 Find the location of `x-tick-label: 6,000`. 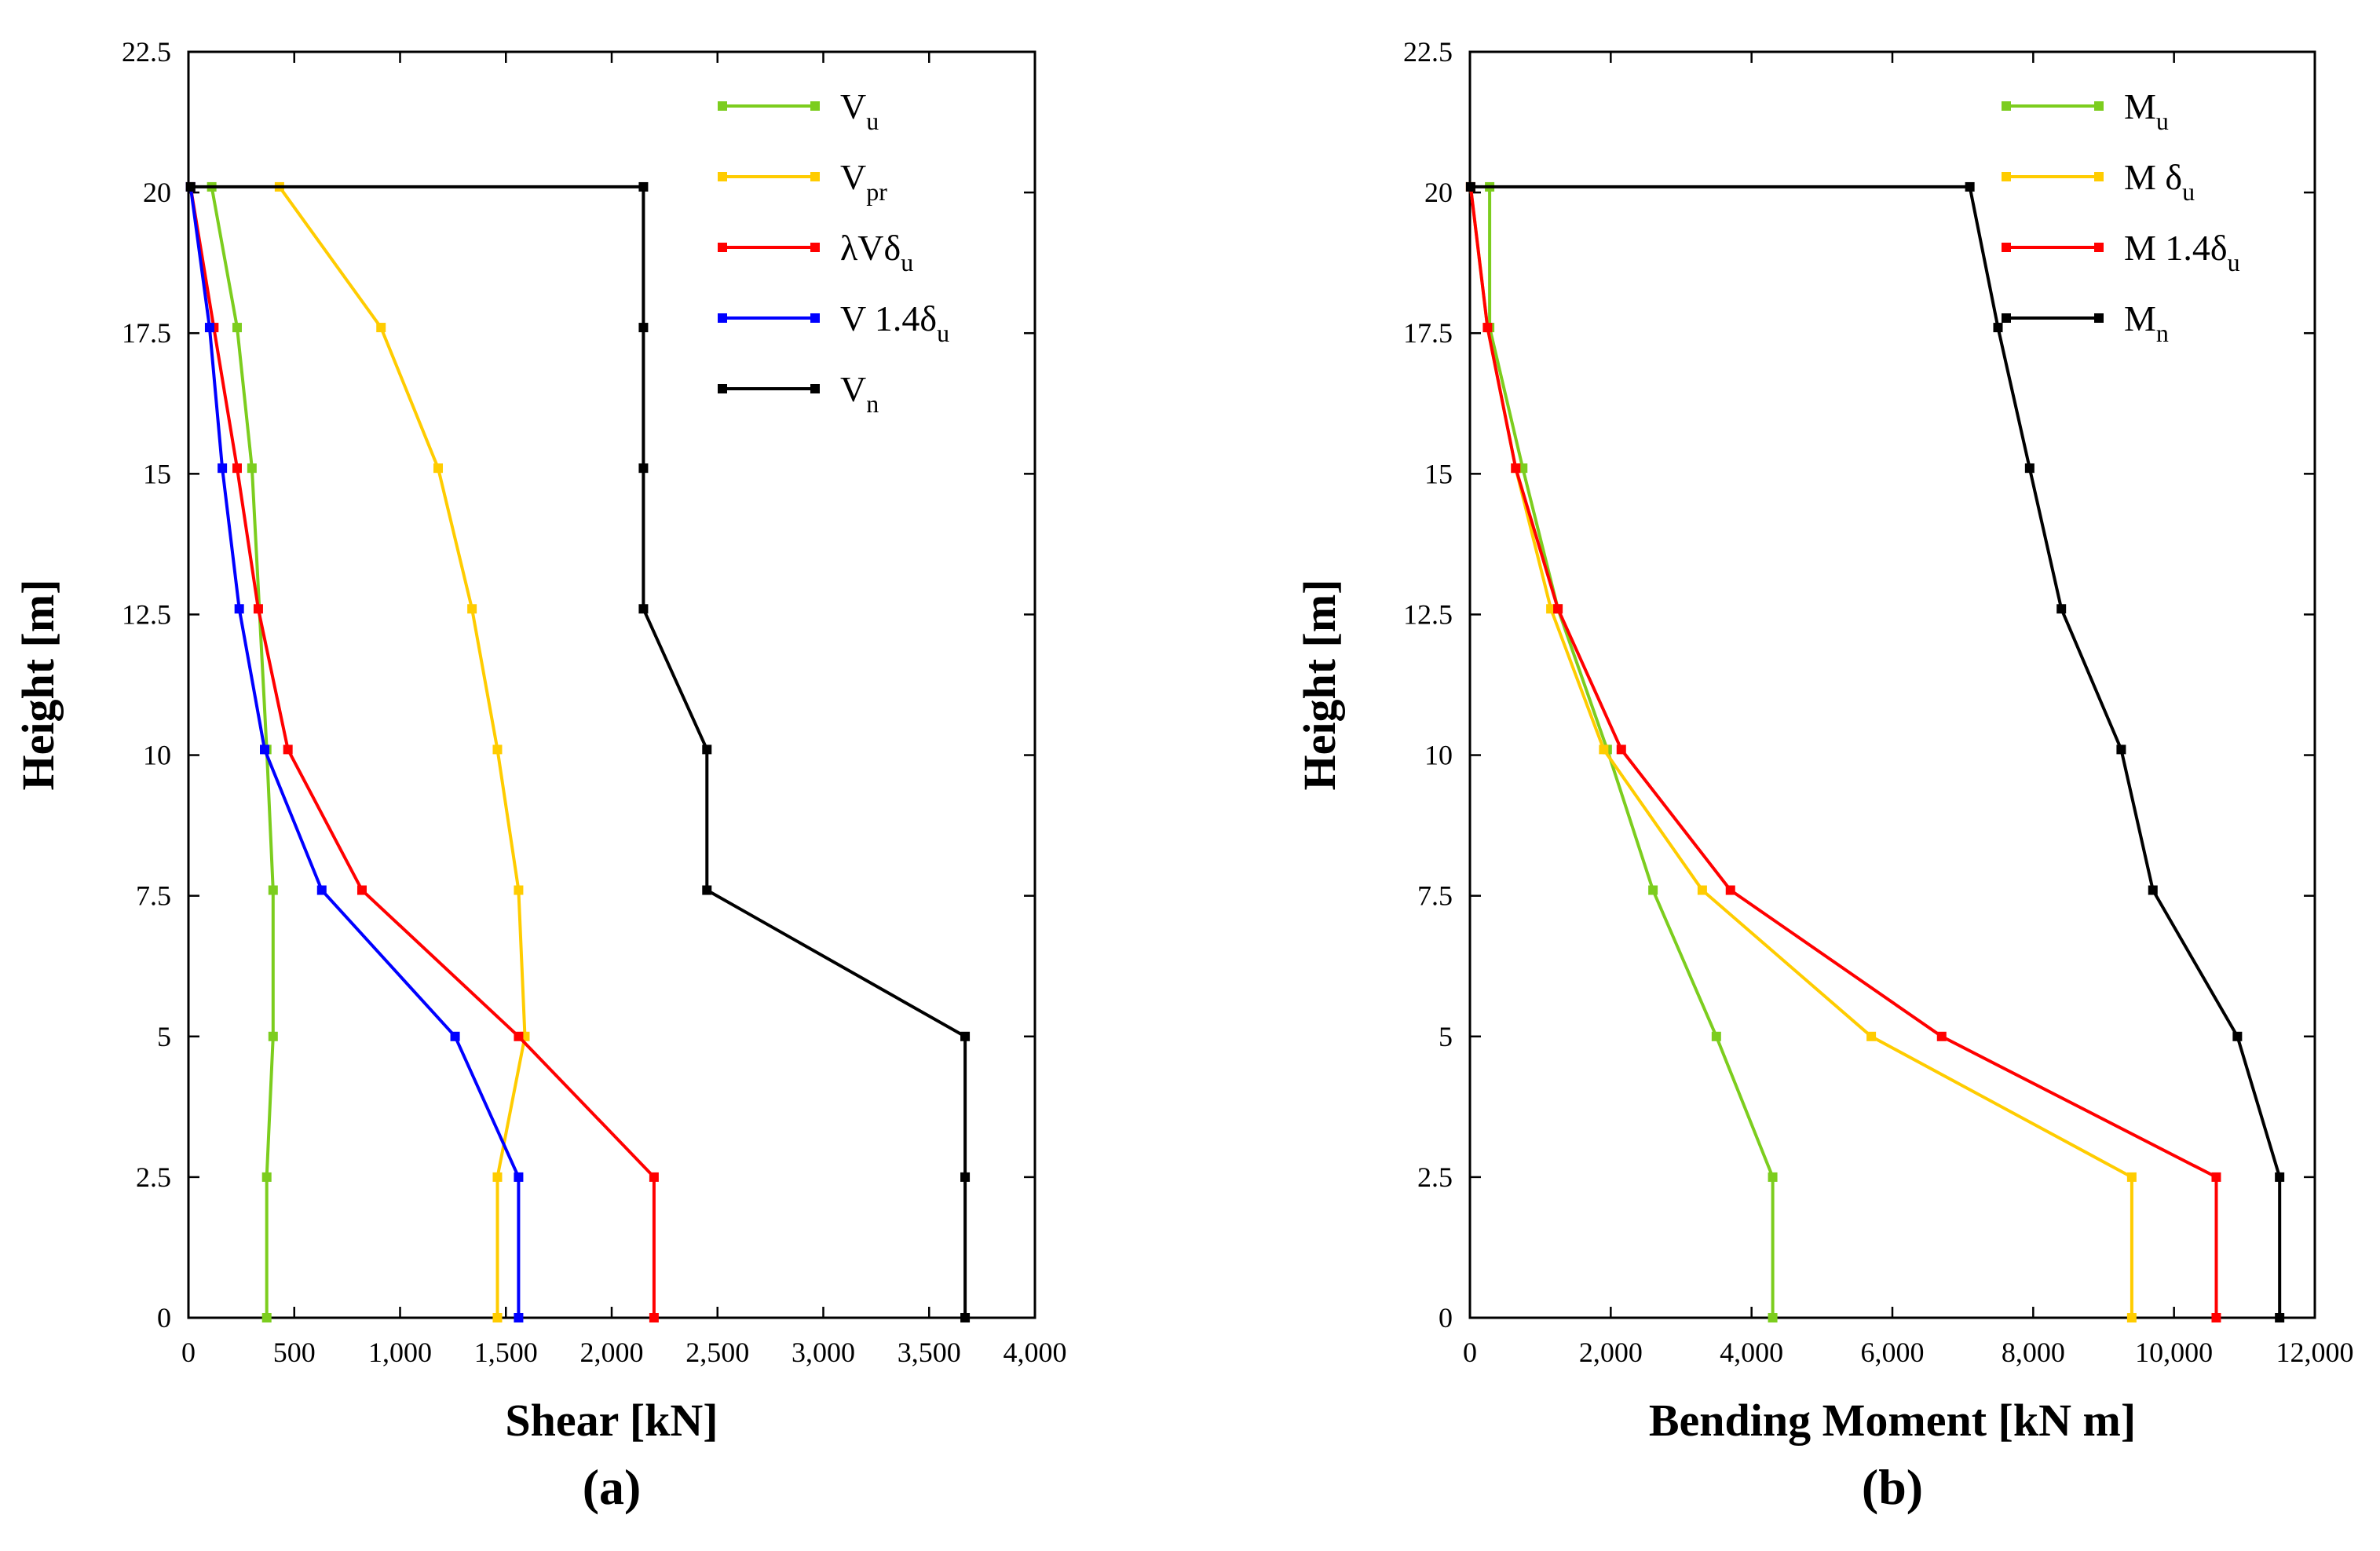

x-tick-label: 6,000 is located at coordinates (1893, 1352).